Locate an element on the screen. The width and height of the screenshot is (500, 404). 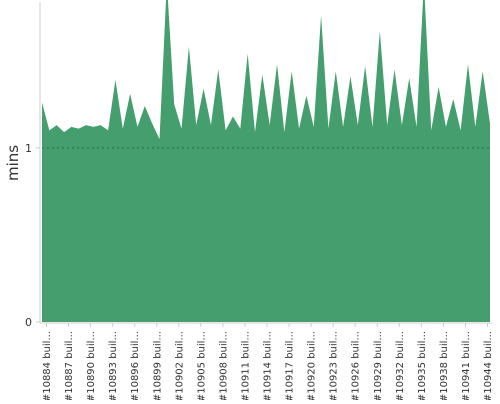
y-tick-label: 1 is located at coordinates (28, 148).